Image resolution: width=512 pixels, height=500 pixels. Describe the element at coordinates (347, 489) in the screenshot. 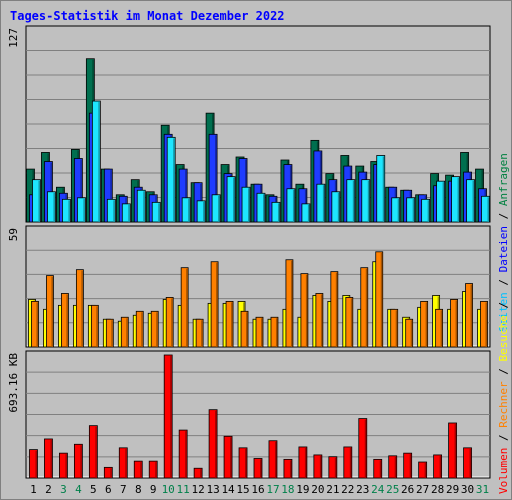

I see `x-tick-label: 22` at that location.